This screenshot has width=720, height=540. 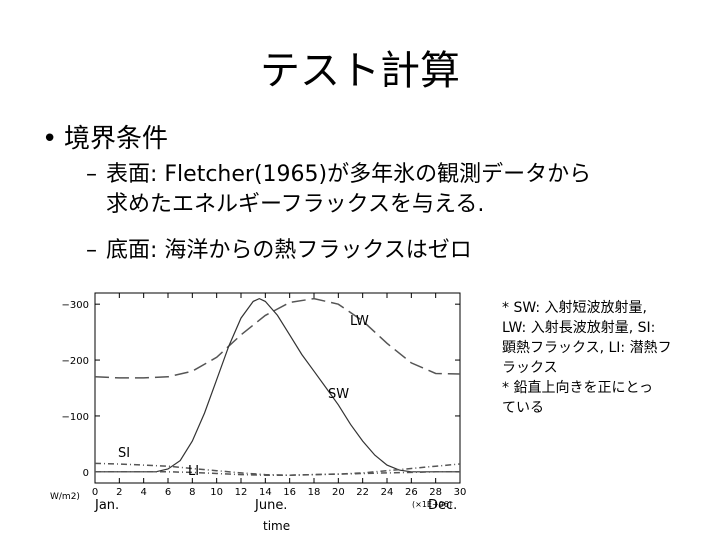 What do you see at coordinates (460, 492) in the screenshot?
I see `x-tick-label: 30` at bounding box center [460, 492].